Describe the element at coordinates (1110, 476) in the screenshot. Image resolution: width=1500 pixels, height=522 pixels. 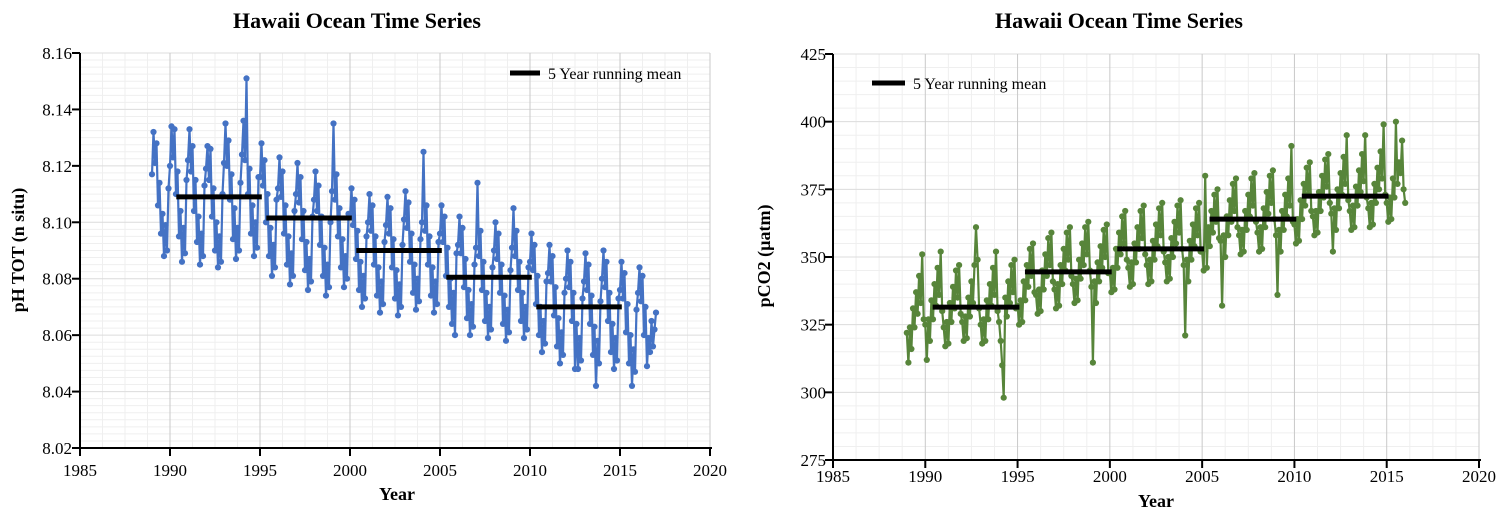
I see `x-tick-label: 2000` at that location.